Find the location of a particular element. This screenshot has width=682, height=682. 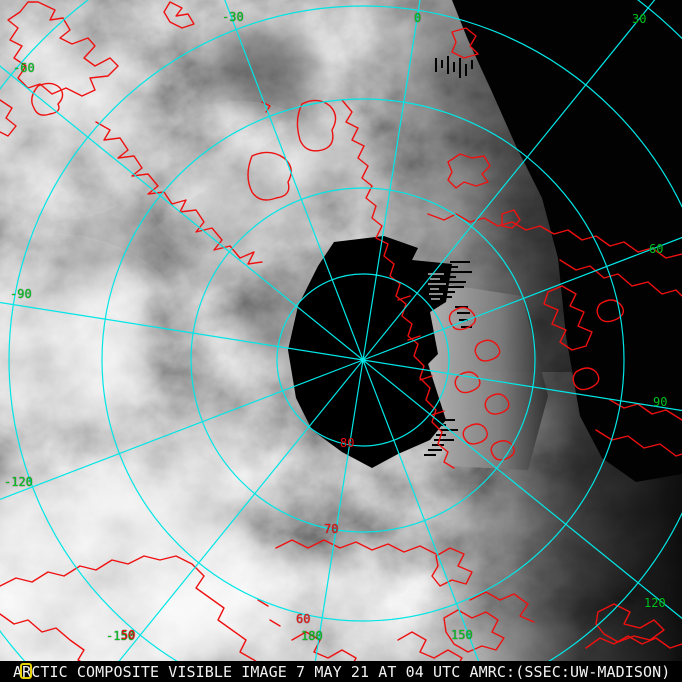

coast-iceland is located at coordinates (469, 171).